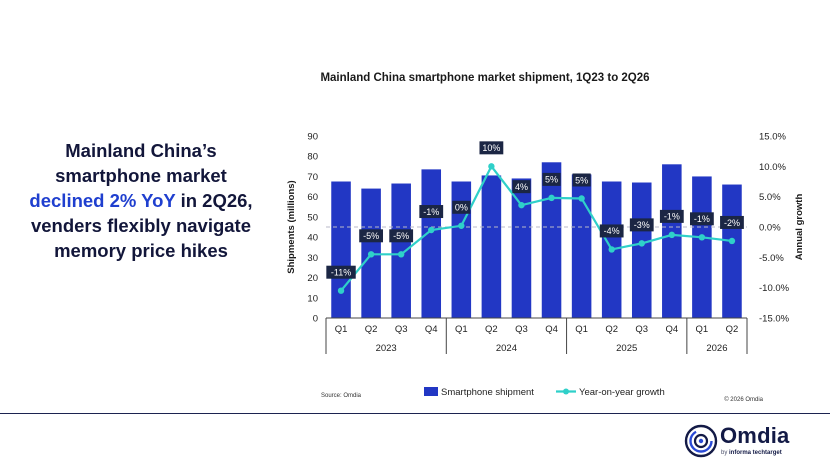  What do you see at coordinates (312, 157) in the screenshot?
I see `y-tick-label-8: 80` at bounding box center [312, 157].